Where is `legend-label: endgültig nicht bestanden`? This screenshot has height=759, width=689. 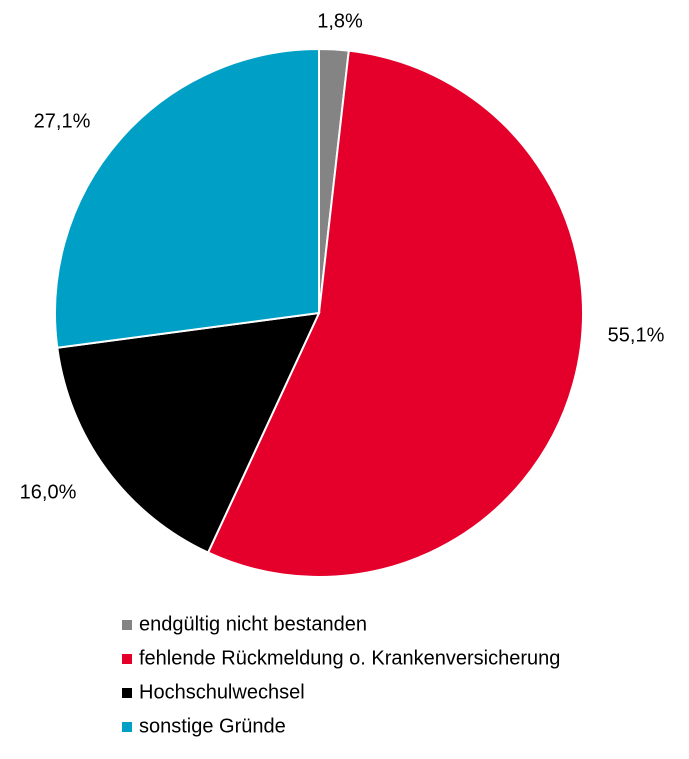 legend-label: endgültig nicht bestanden is located at coordinates (253, 624).